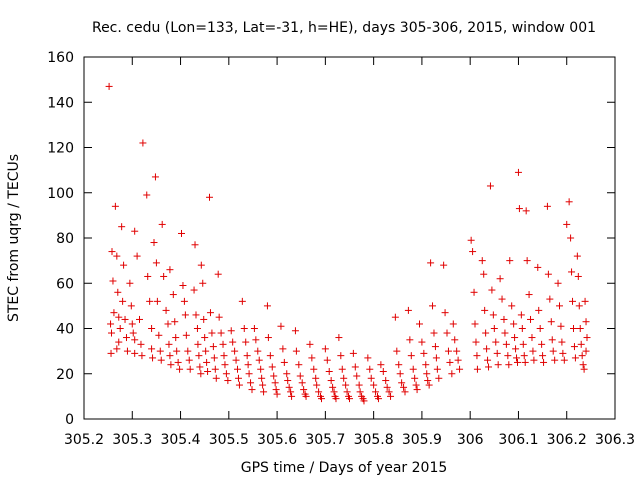 The height and width of the screenshot is (480, 640). I want to click on y-tick-label: 20, so click(65, 375).